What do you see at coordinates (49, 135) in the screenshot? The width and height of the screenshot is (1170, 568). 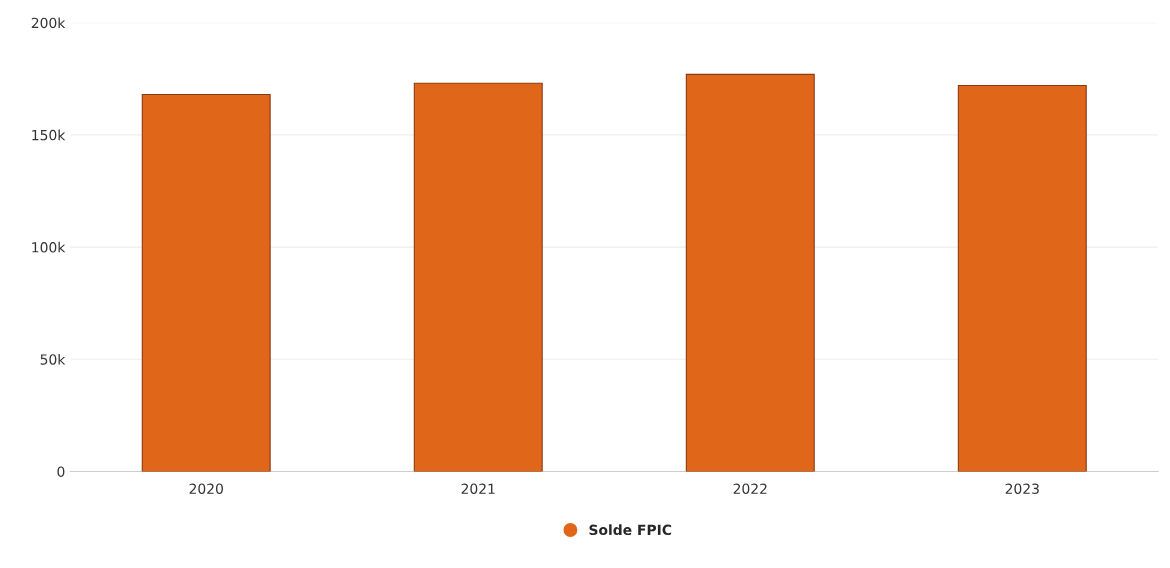 I see `y-tick-label: 150k` at bounding box center [49, 135].